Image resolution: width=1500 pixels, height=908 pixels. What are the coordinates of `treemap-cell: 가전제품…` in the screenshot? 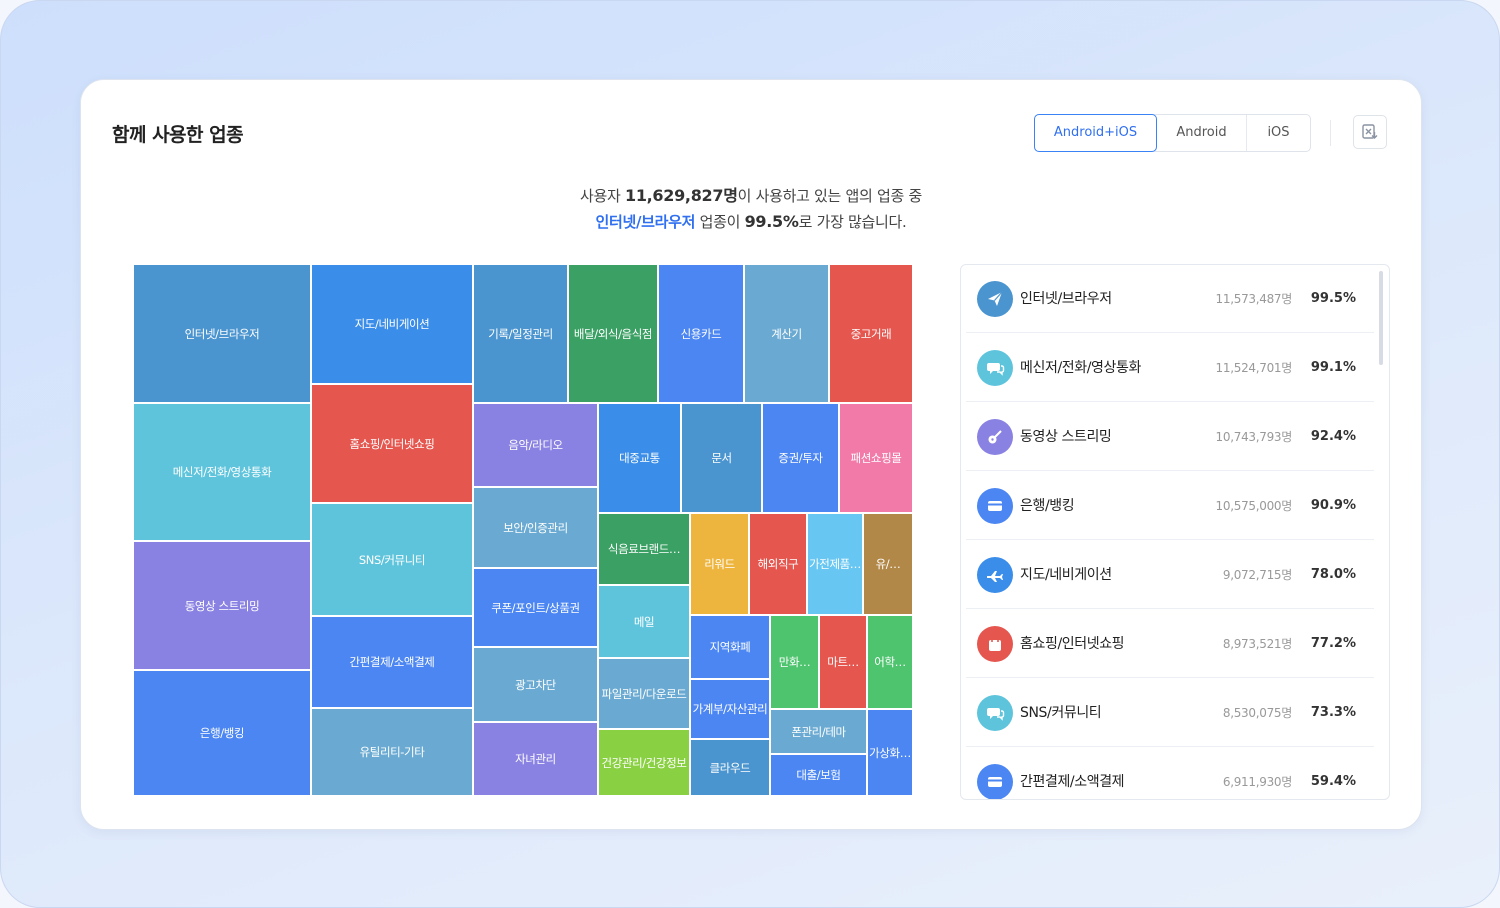 It's located at (835, 564).